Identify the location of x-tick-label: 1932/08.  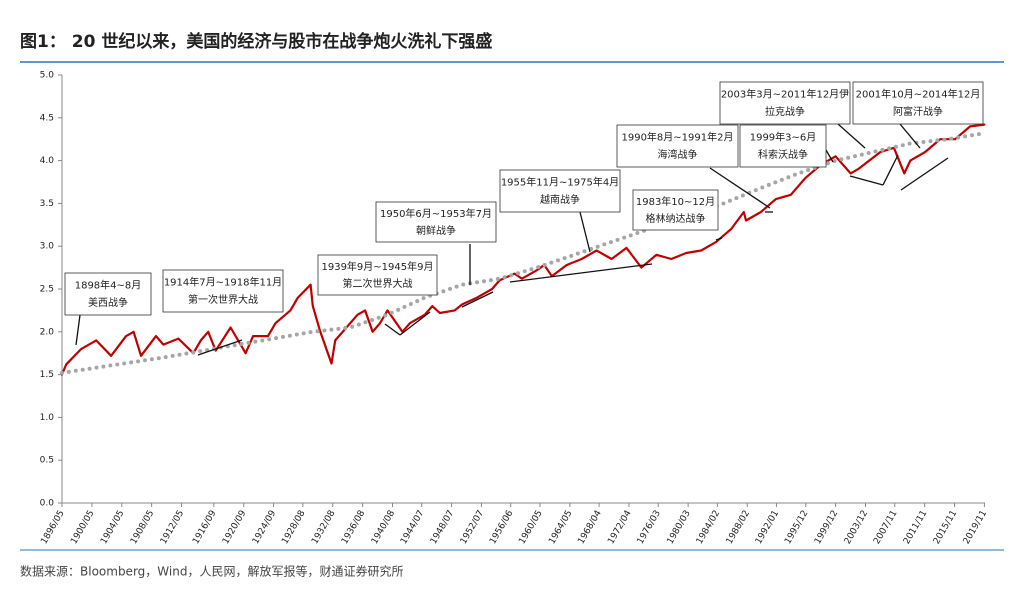
(323, 528).